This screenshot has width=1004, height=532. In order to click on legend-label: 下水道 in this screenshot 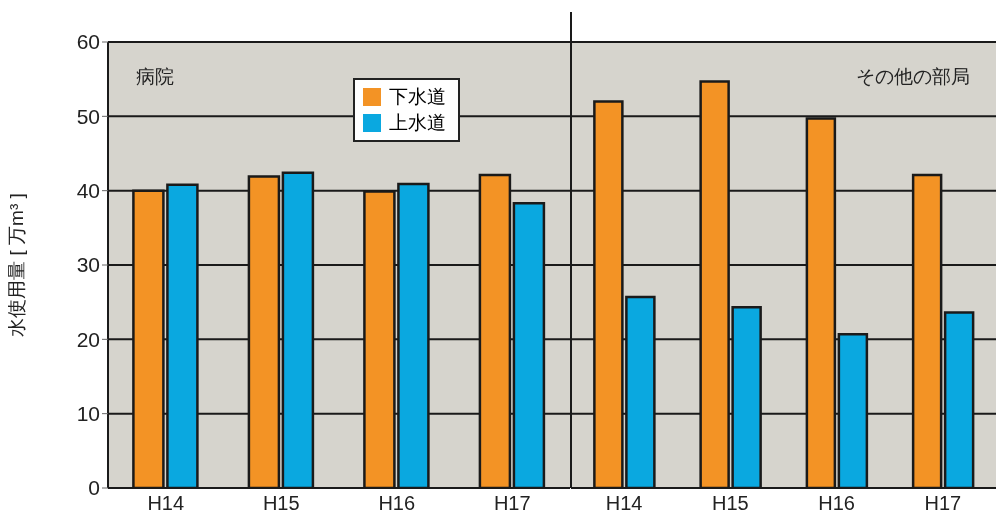, I will do `click(417, 97)`.